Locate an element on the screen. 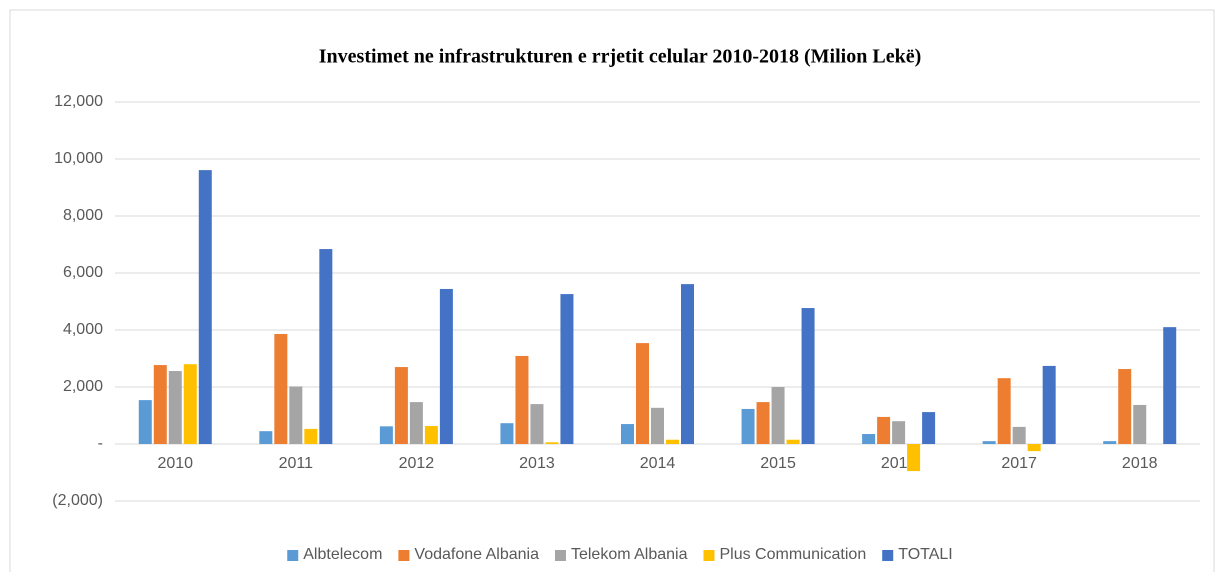 This screenshot has width=1220, height=572. x-tick-label: 2012 is located at coordinates (417, 463).